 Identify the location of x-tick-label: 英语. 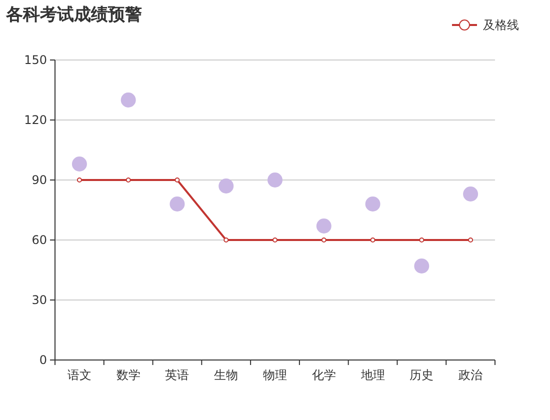
(177, 375).